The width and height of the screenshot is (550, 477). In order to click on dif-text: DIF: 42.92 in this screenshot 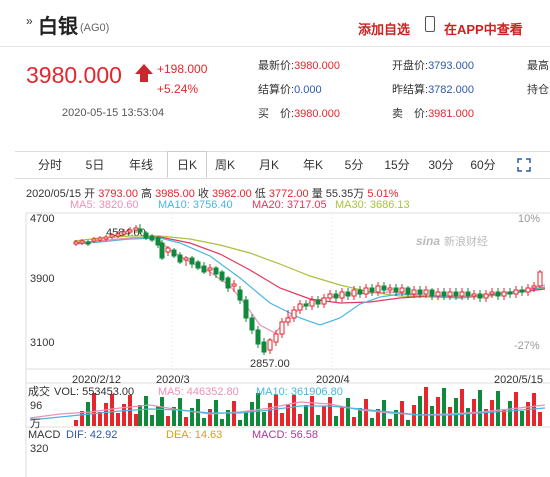, I will do `click(91, 435)`.